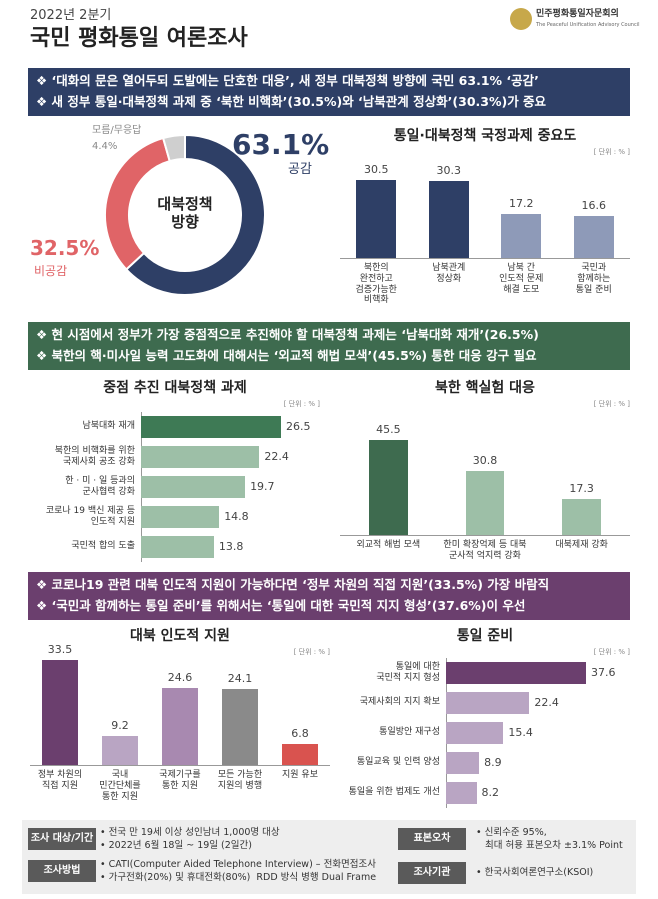  I want to click on footer-text: • 2022년 6월 18일 ~ 19일 (2일간), so click(176, 845).